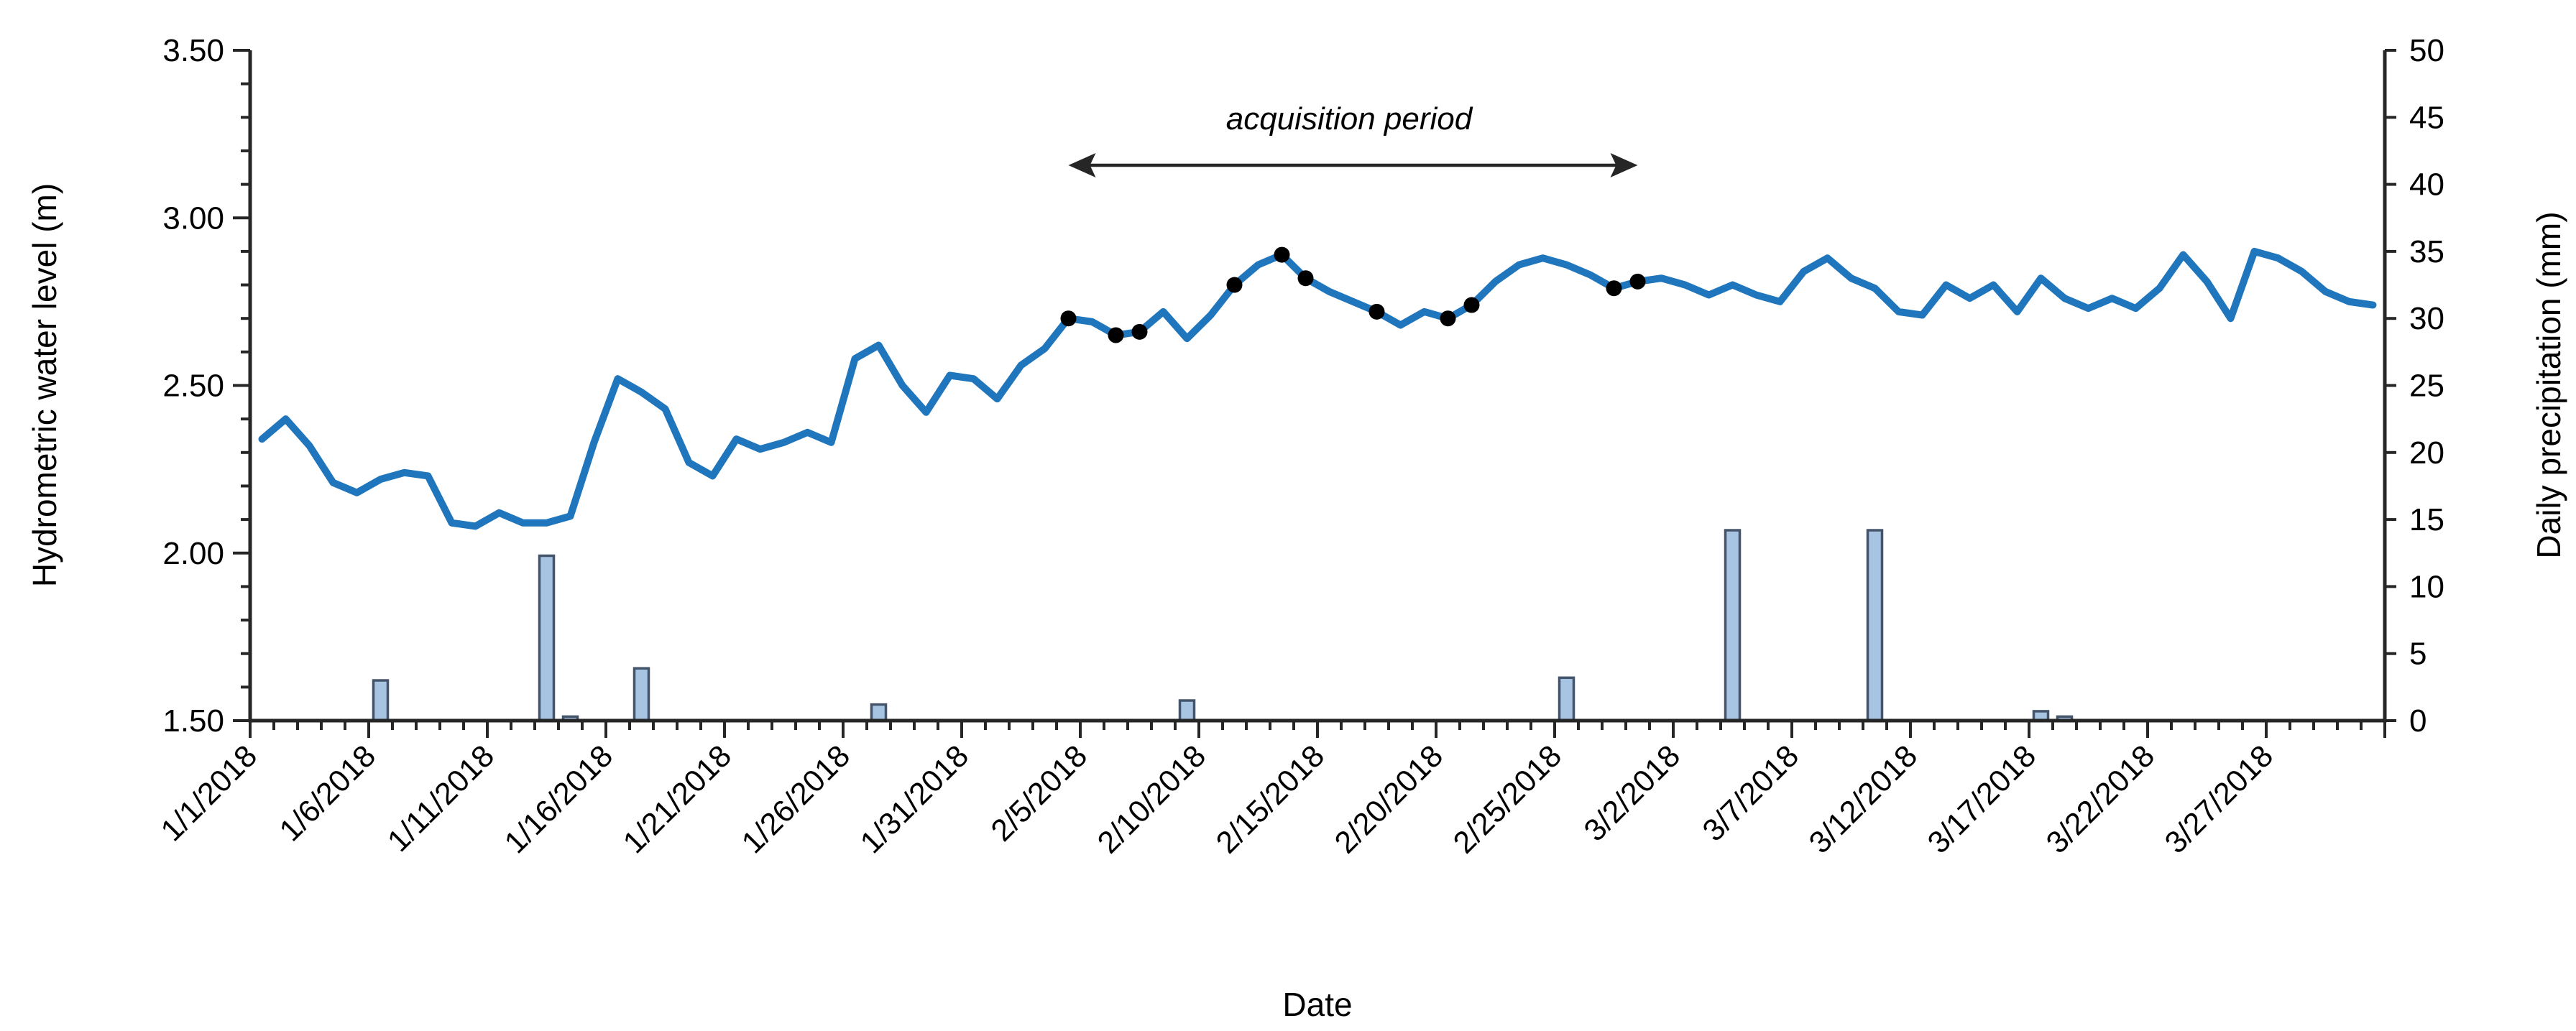 This screenshot has height=1031, width=2576. What do you see at coordinates (1389, 799) in the screenshot?
I see `svg-text: 2/20/2018` at bounding box center [1389, 799].